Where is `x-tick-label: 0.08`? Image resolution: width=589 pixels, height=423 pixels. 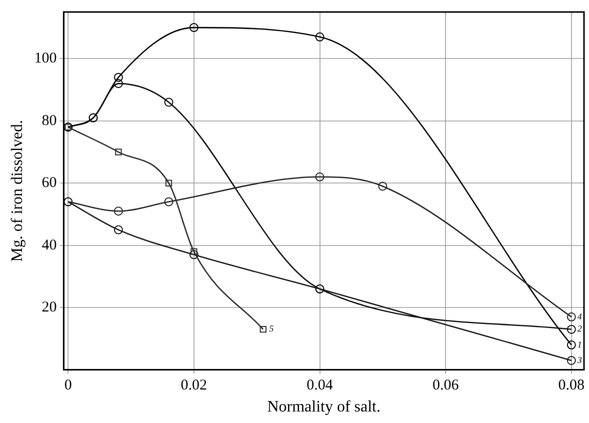
x-tick-label: 0.08 is located at coordinates (571, 386).